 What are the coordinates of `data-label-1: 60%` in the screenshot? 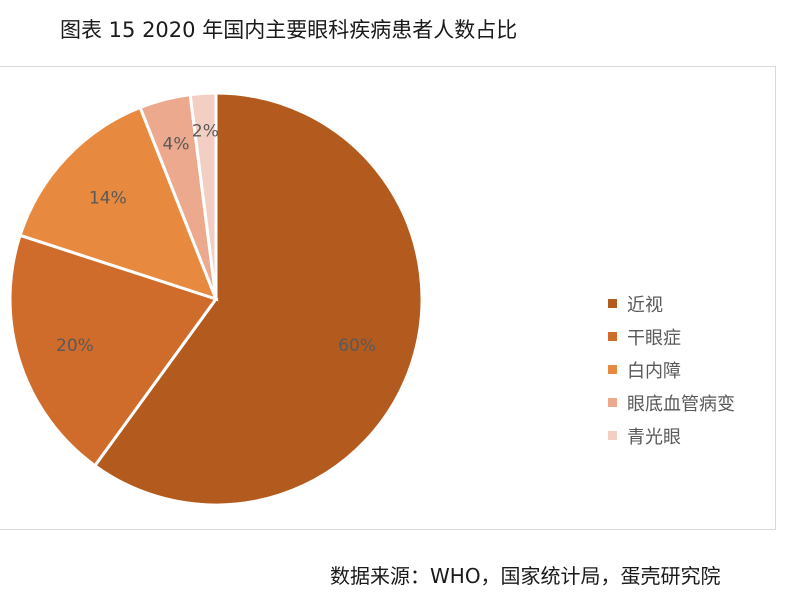 It's located at (357, 346).